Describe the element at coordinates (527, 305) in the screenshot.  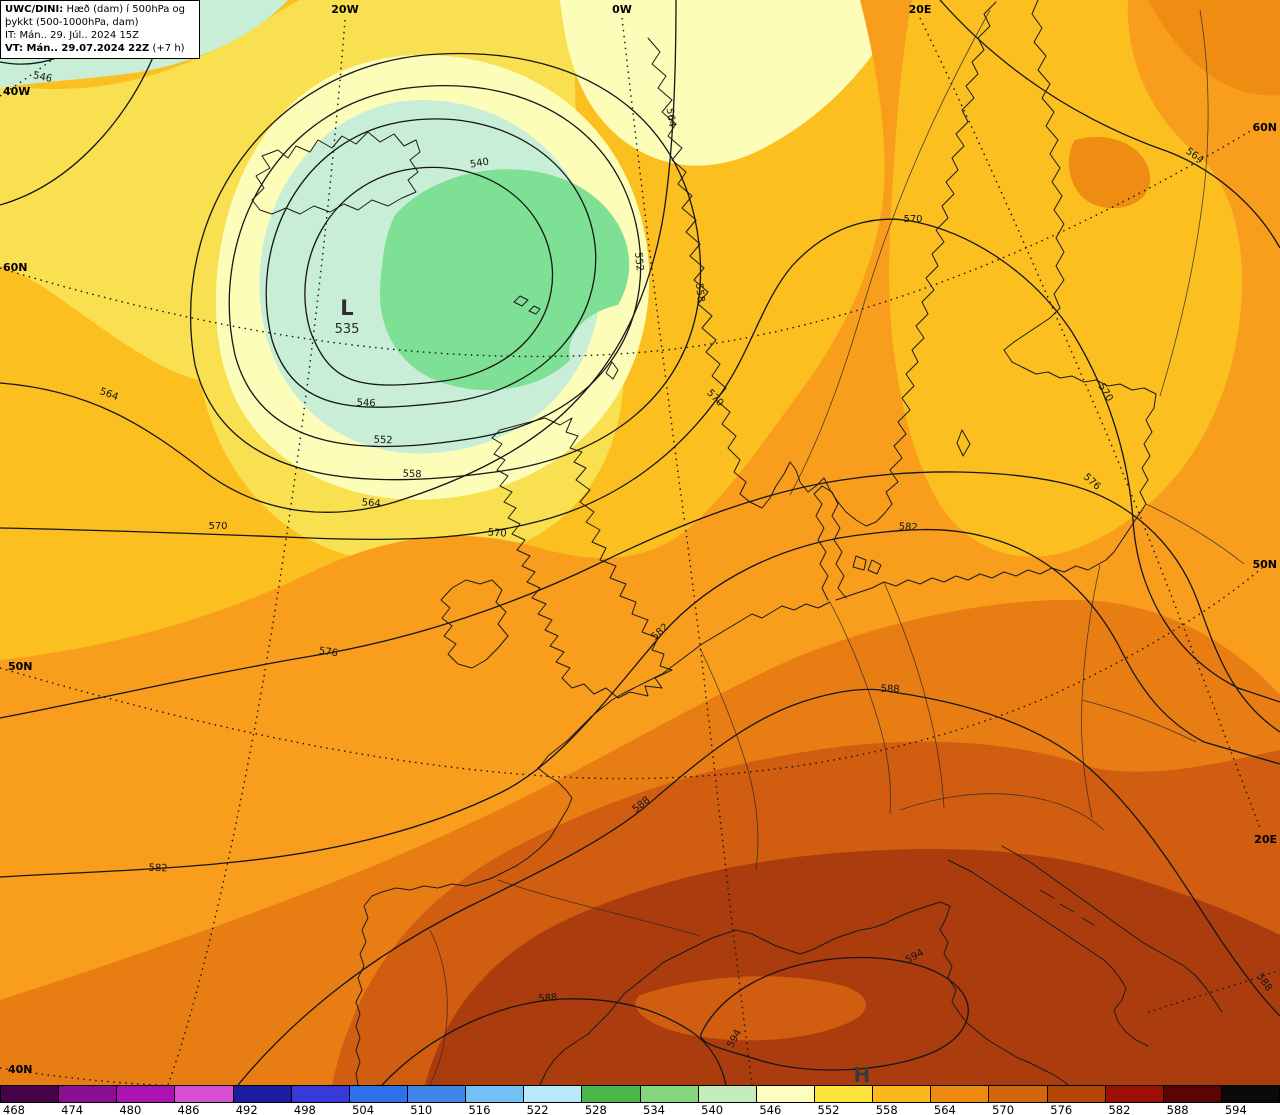
I see `faroe-islands` at that location.